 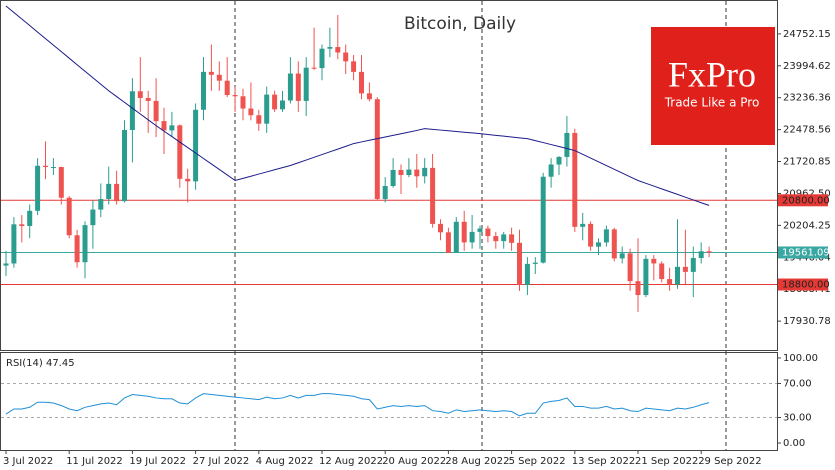 What do you see at coordinates (94, 461) in the screenshot?
I see `x-tick-label: 11 Jul 2022` at bounding box center [94, 461].